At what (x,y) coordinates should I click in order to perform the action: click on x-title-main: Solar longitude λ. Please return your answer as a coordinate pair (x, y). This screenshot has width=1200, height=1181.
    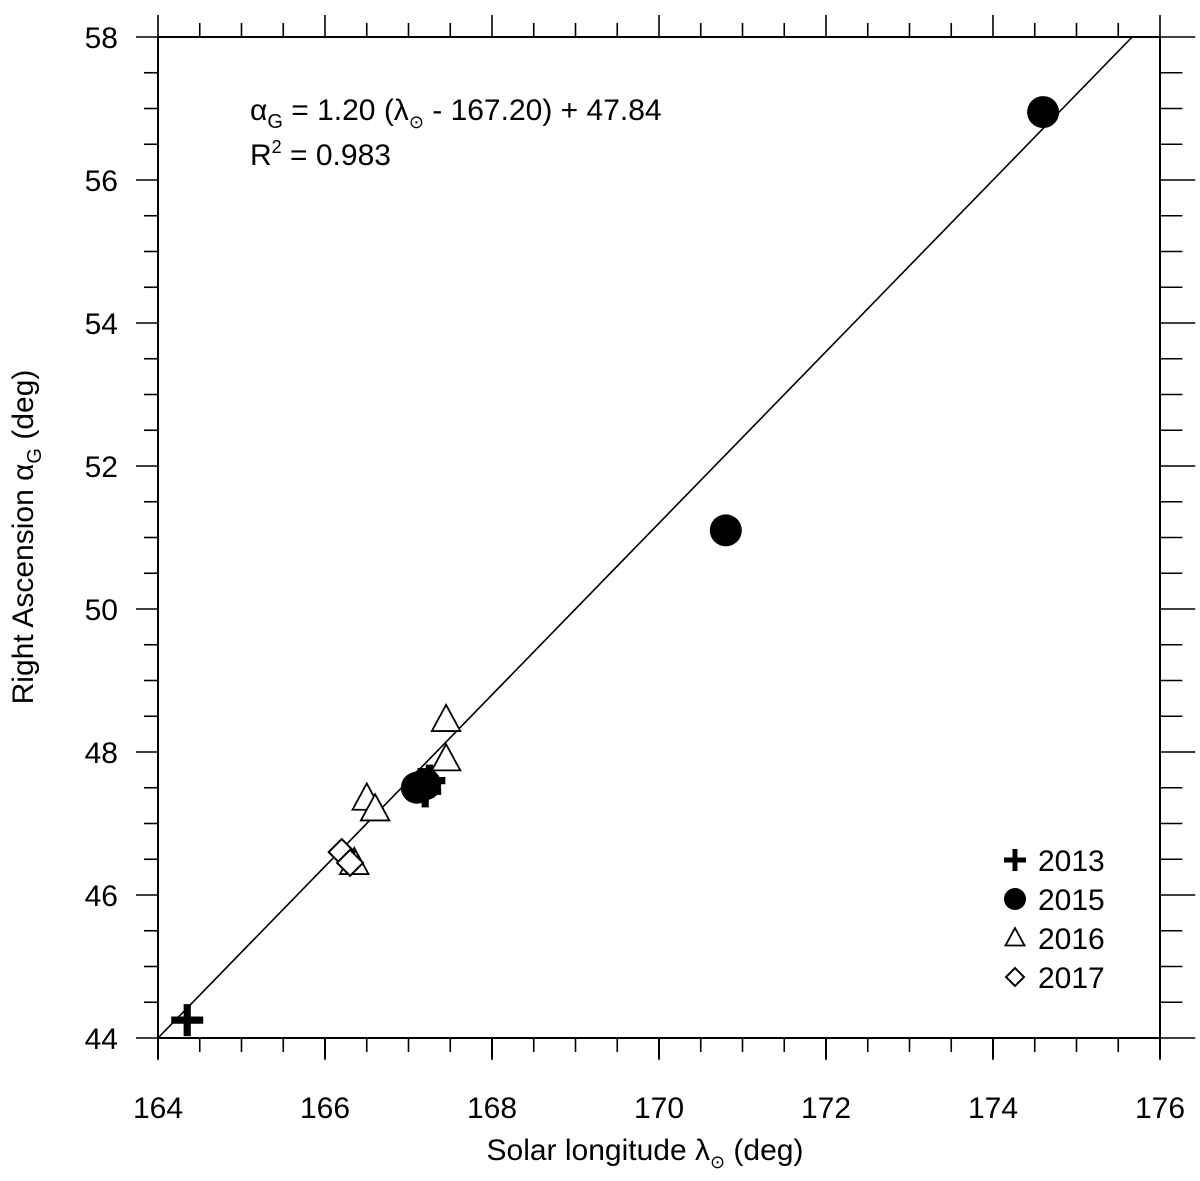
    Looking at the image, I should click on (598, 1150).